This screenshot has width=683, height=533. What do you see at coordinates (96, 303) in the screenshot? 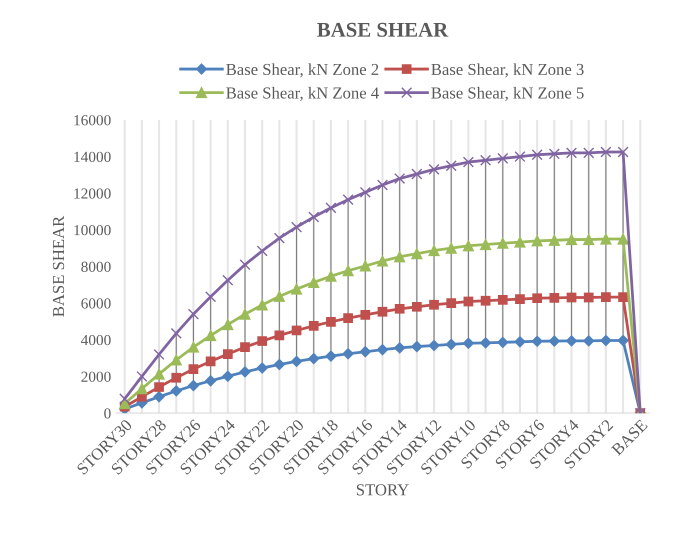
I see `y-tick-label: 6000` at bounding box center [96, 303].